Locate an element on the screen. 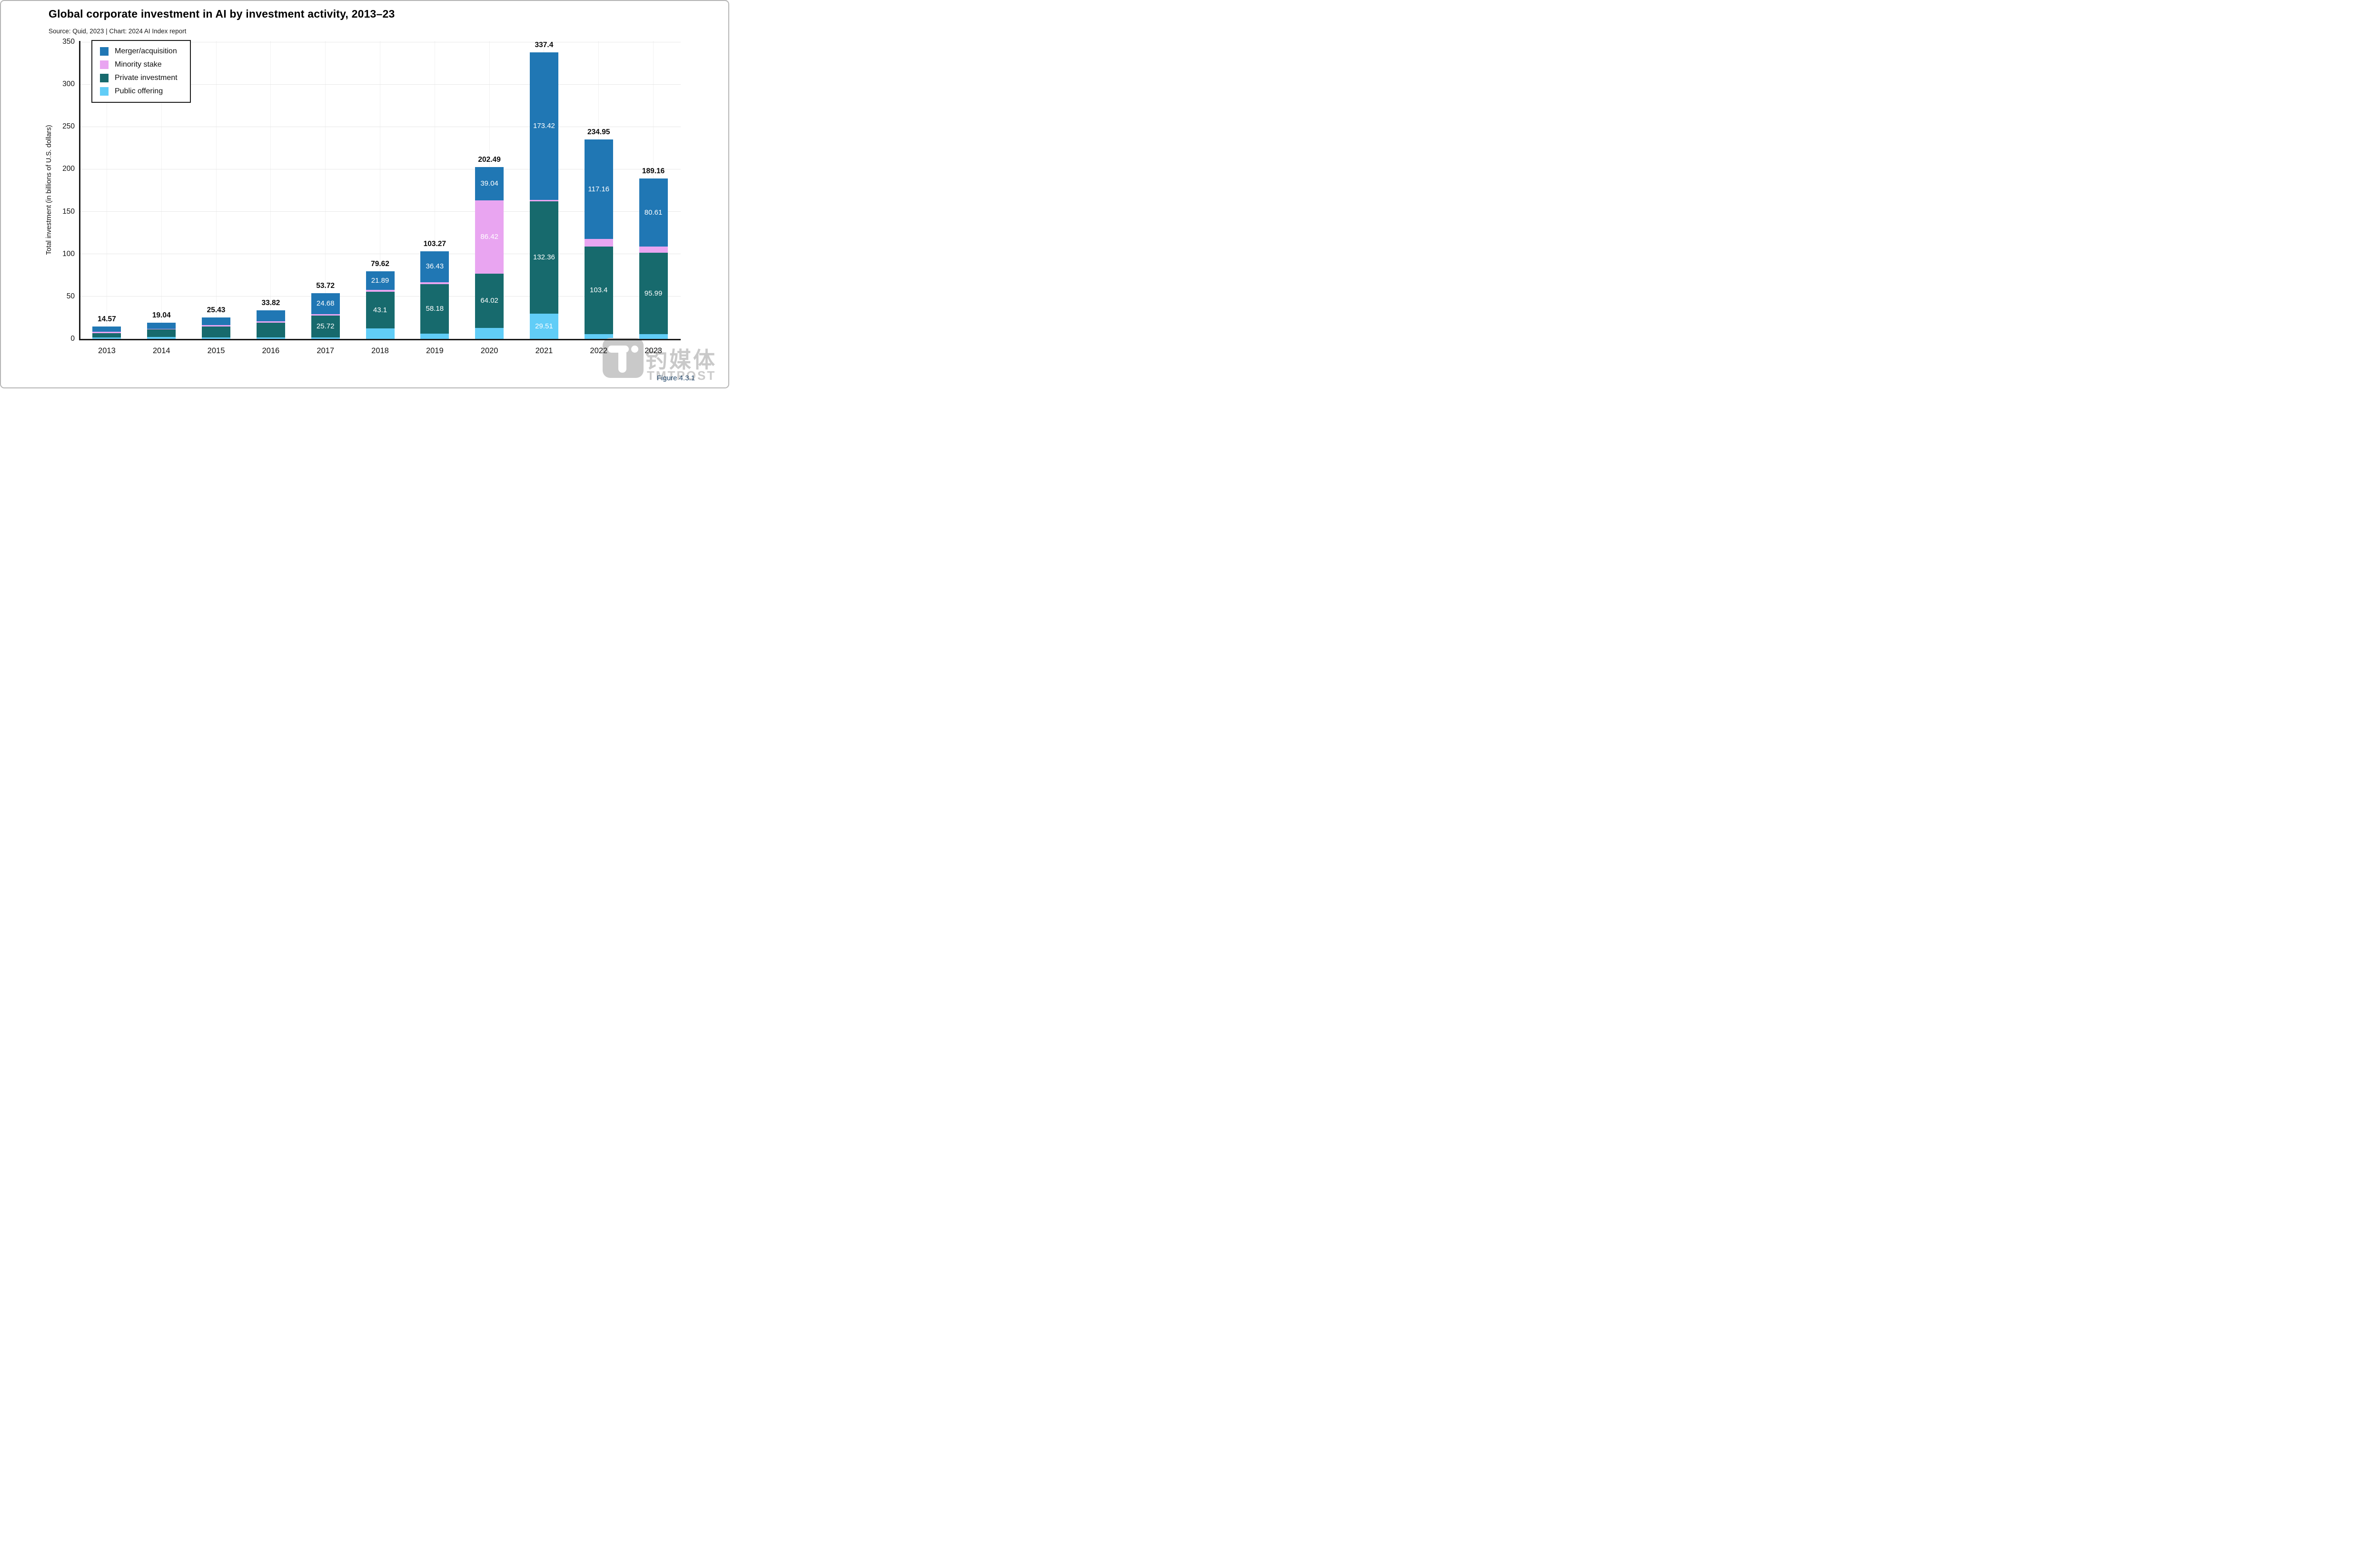 This screenshot has height=1554, width=2380. bar-segment-merger-acquisition-2020 is located at coordinates (489, 184).